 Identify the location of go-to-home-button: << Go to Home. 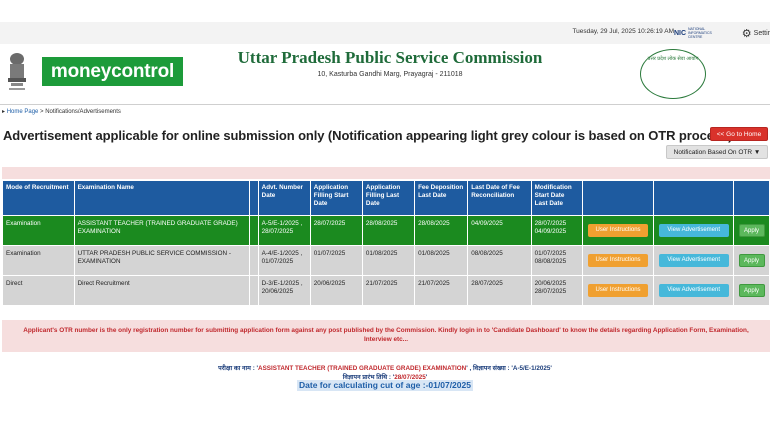
(739, 134).